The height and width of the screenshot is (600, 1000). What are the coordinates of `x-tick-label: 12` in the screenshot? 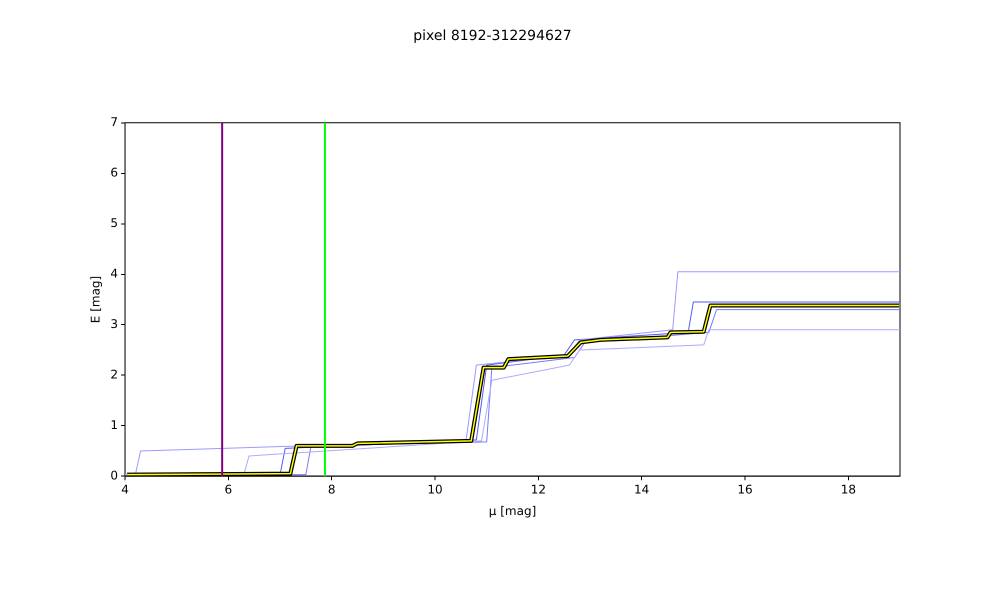 It's located at (538, 489).